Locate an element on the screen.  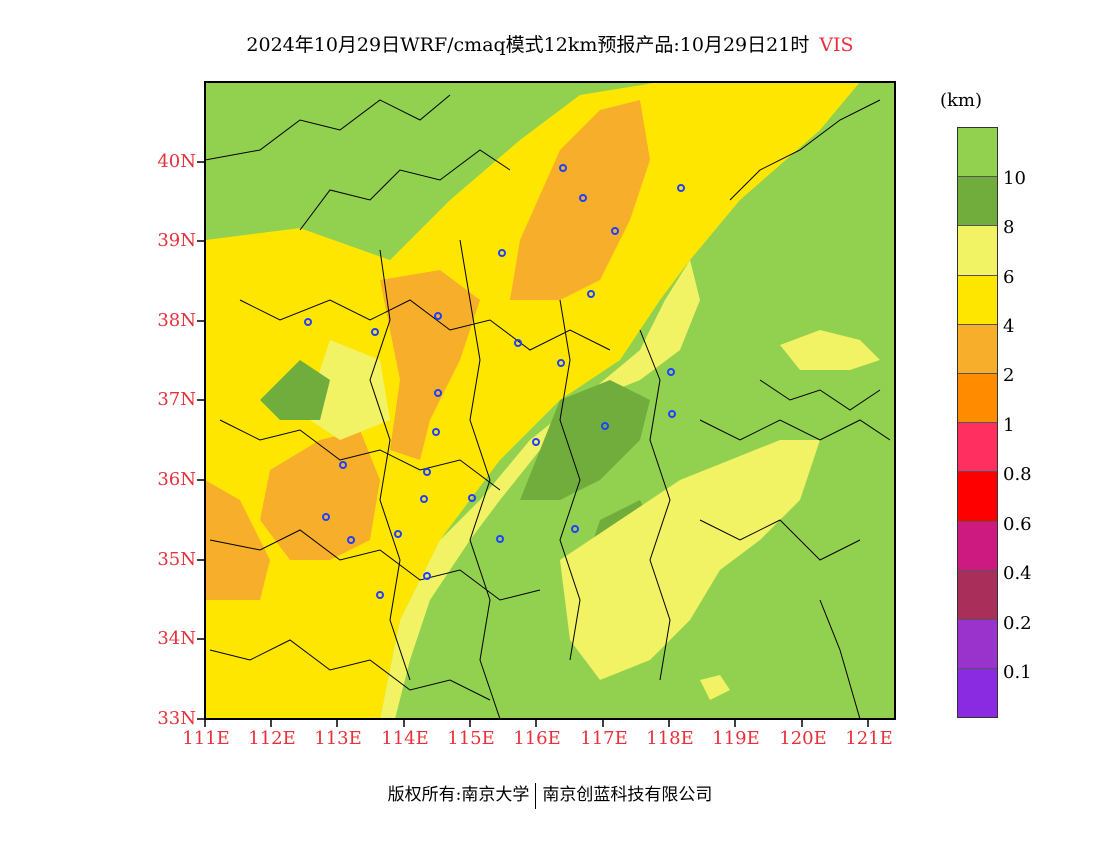
colorbar-label: 4 is located at coordinates (1009, 326).